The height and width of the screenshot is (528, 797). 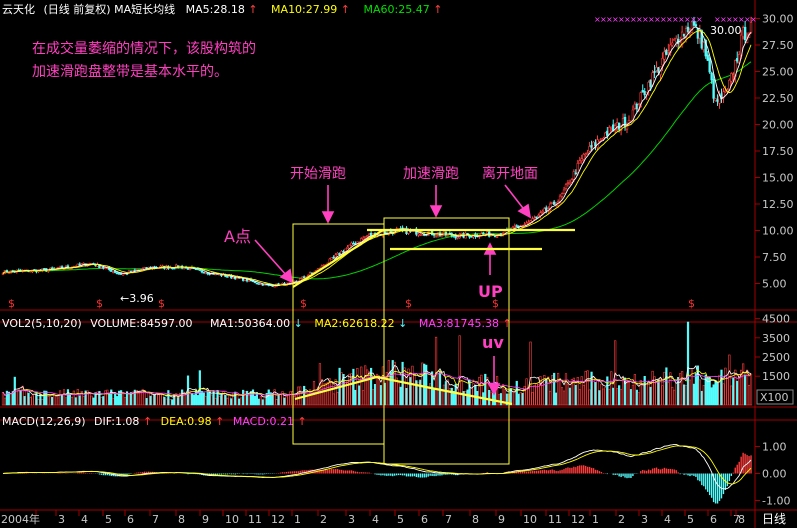 I want to click on price-tick-label: 15.00, so click(x=778, y=178).